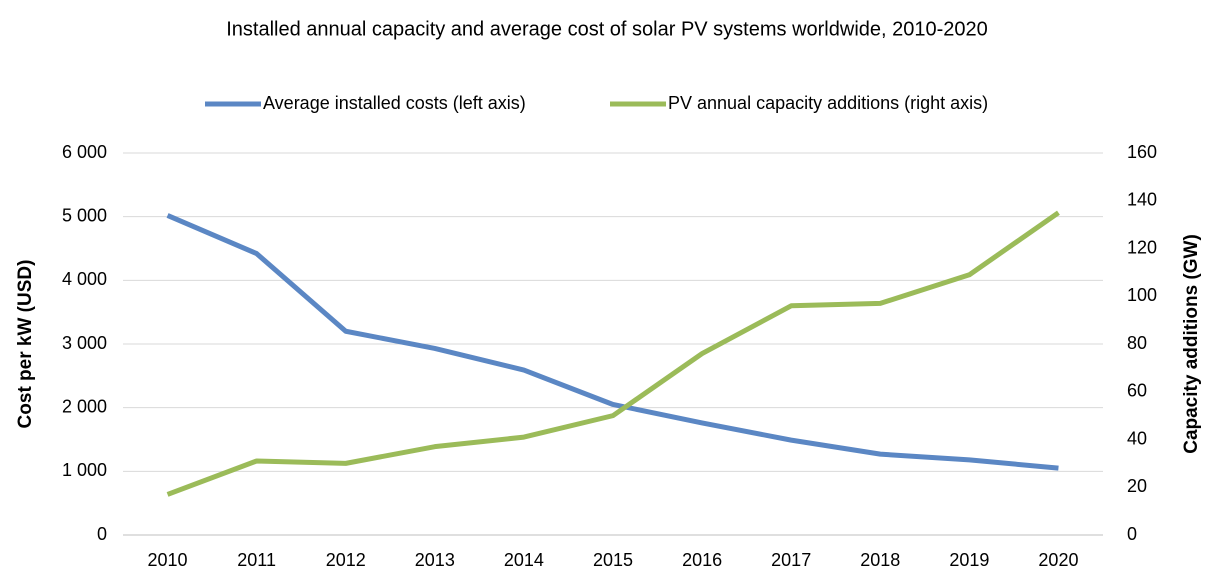  What do you see at coordinates (702, 560) in the screenshot?
I see `x-tick-label: 2016` at bounding box center [702, 560].